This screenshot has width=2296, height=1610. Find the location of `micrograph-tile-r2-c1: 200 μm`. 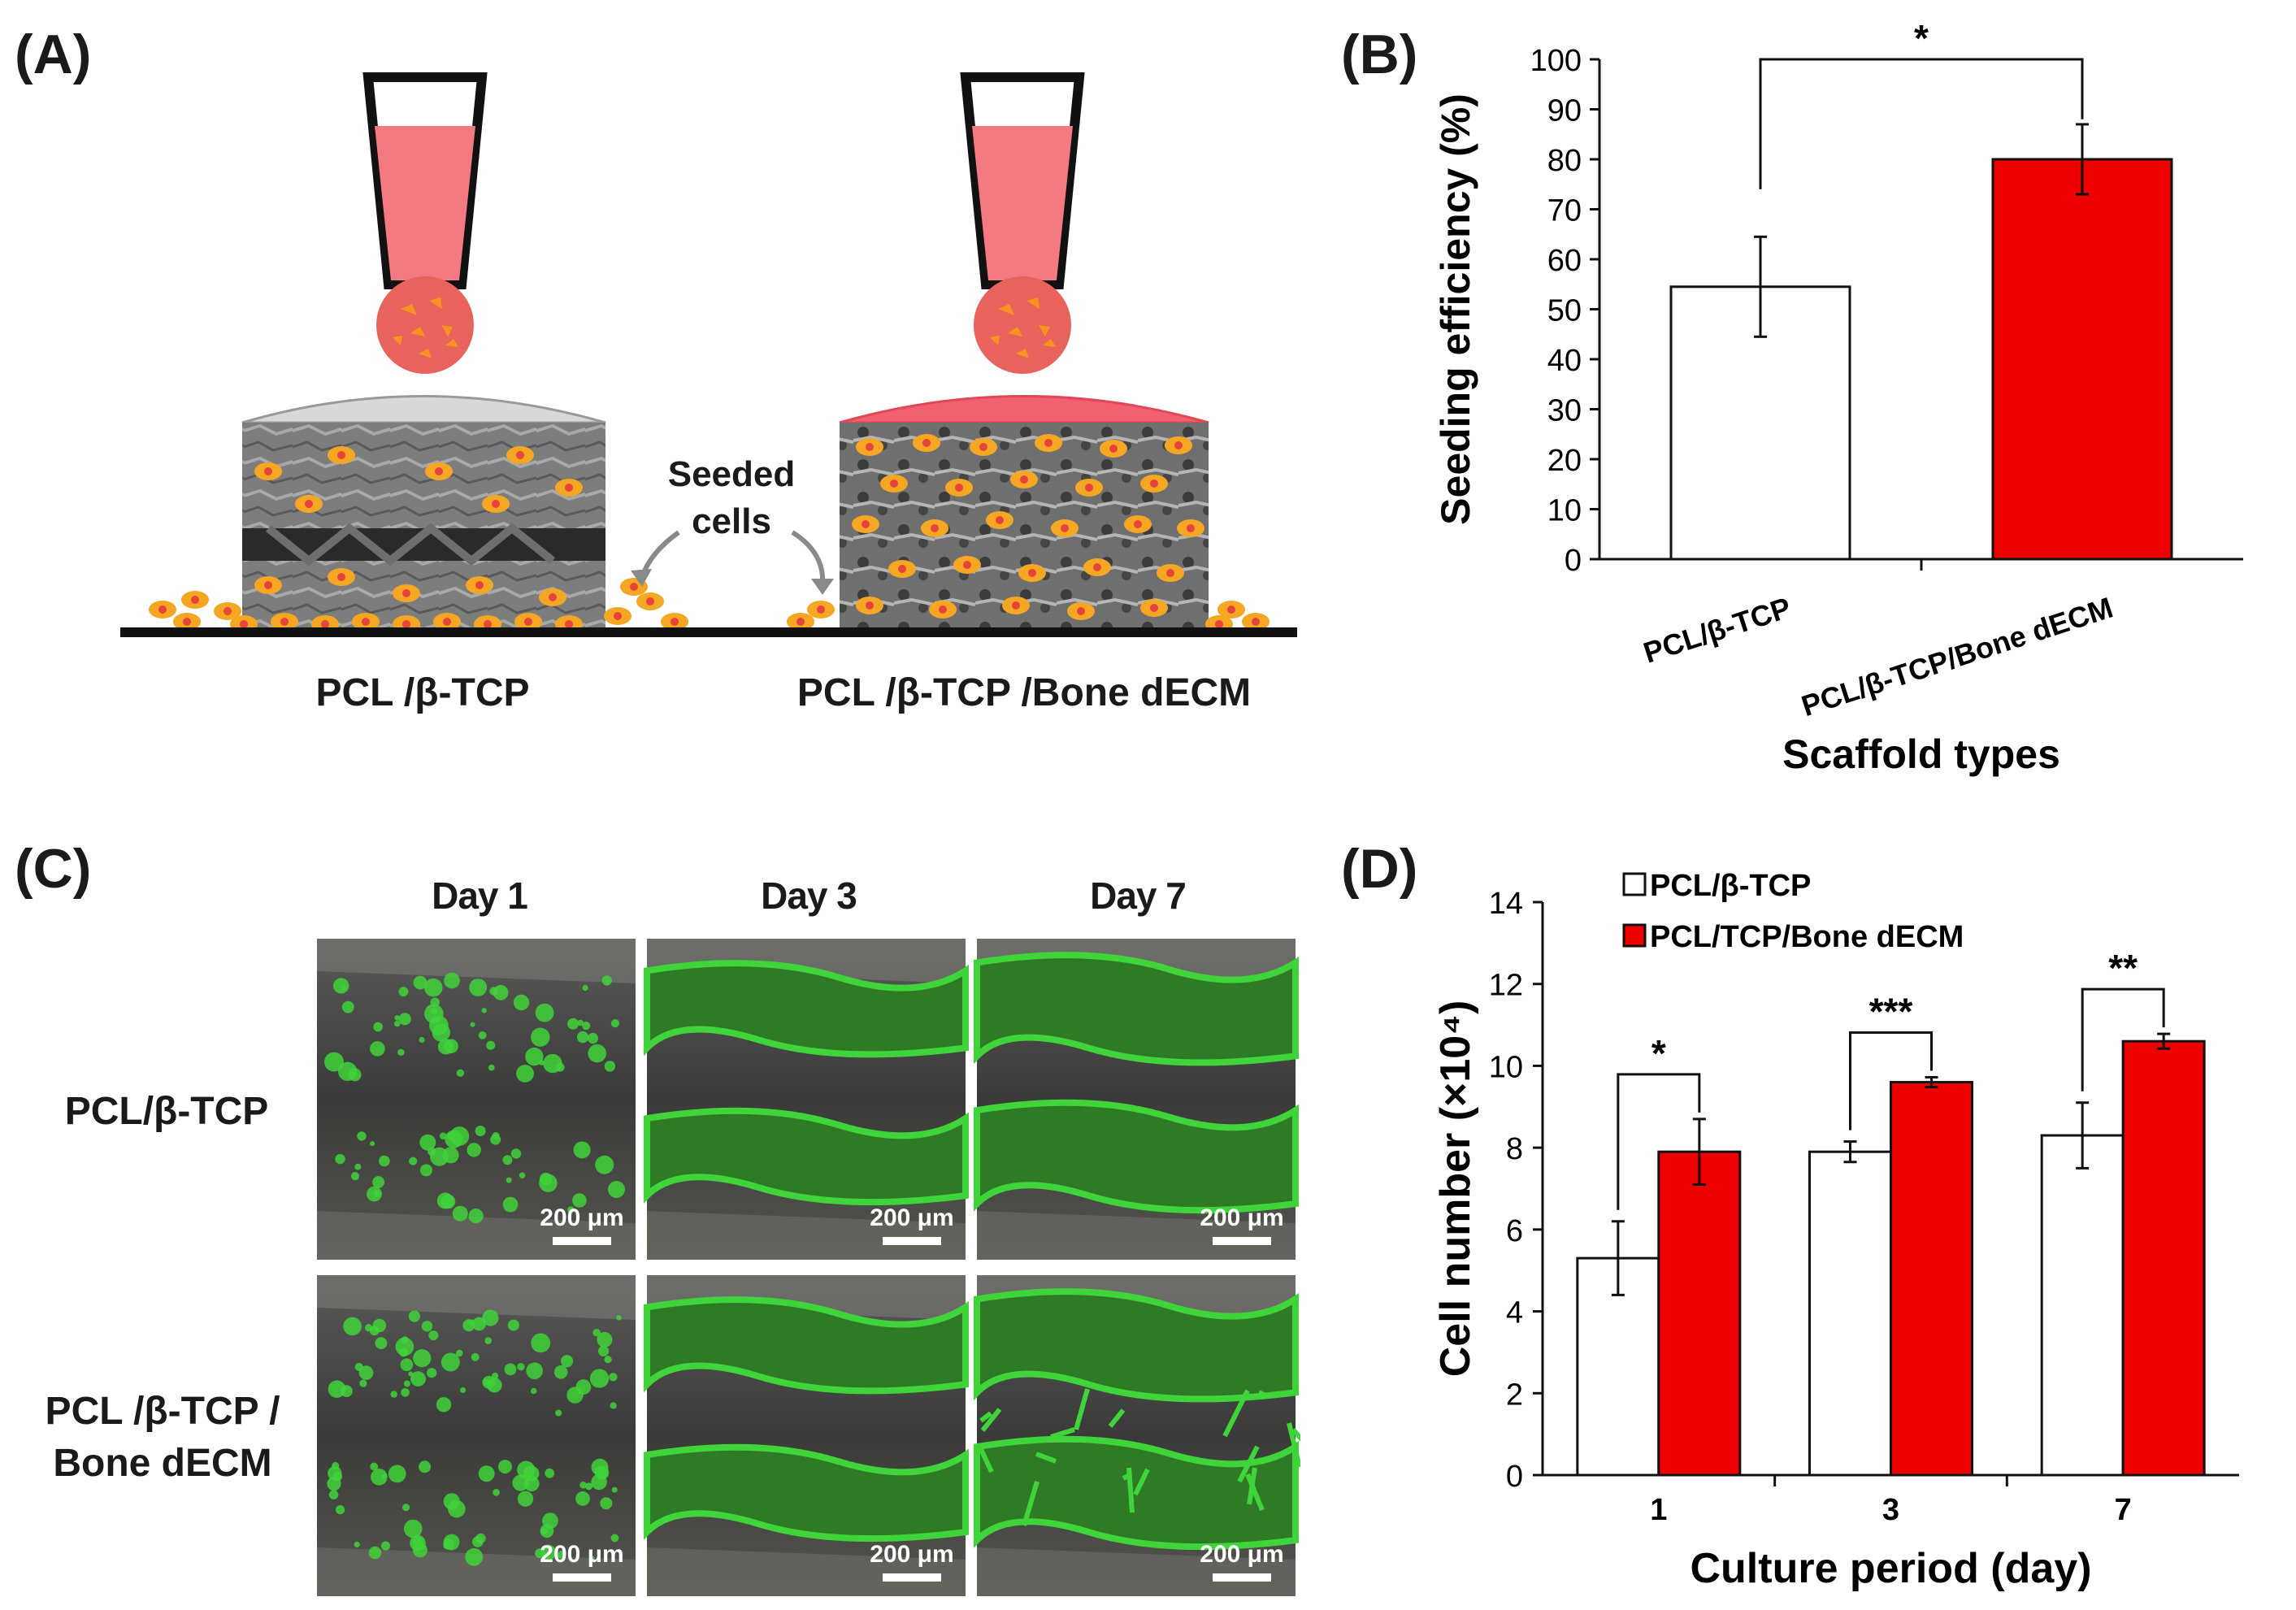

micrograph-tile-r2-c1: 200 μm is located at coordinates (476, 1435).